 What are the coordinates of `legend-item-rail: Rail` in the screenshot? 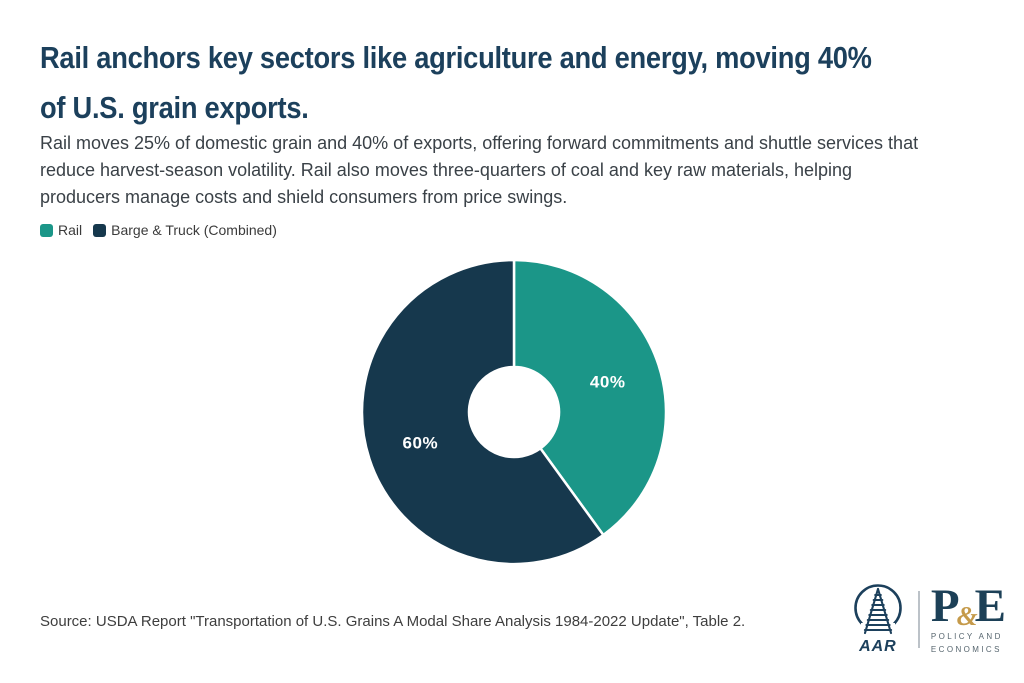 It's located at (61, 230).